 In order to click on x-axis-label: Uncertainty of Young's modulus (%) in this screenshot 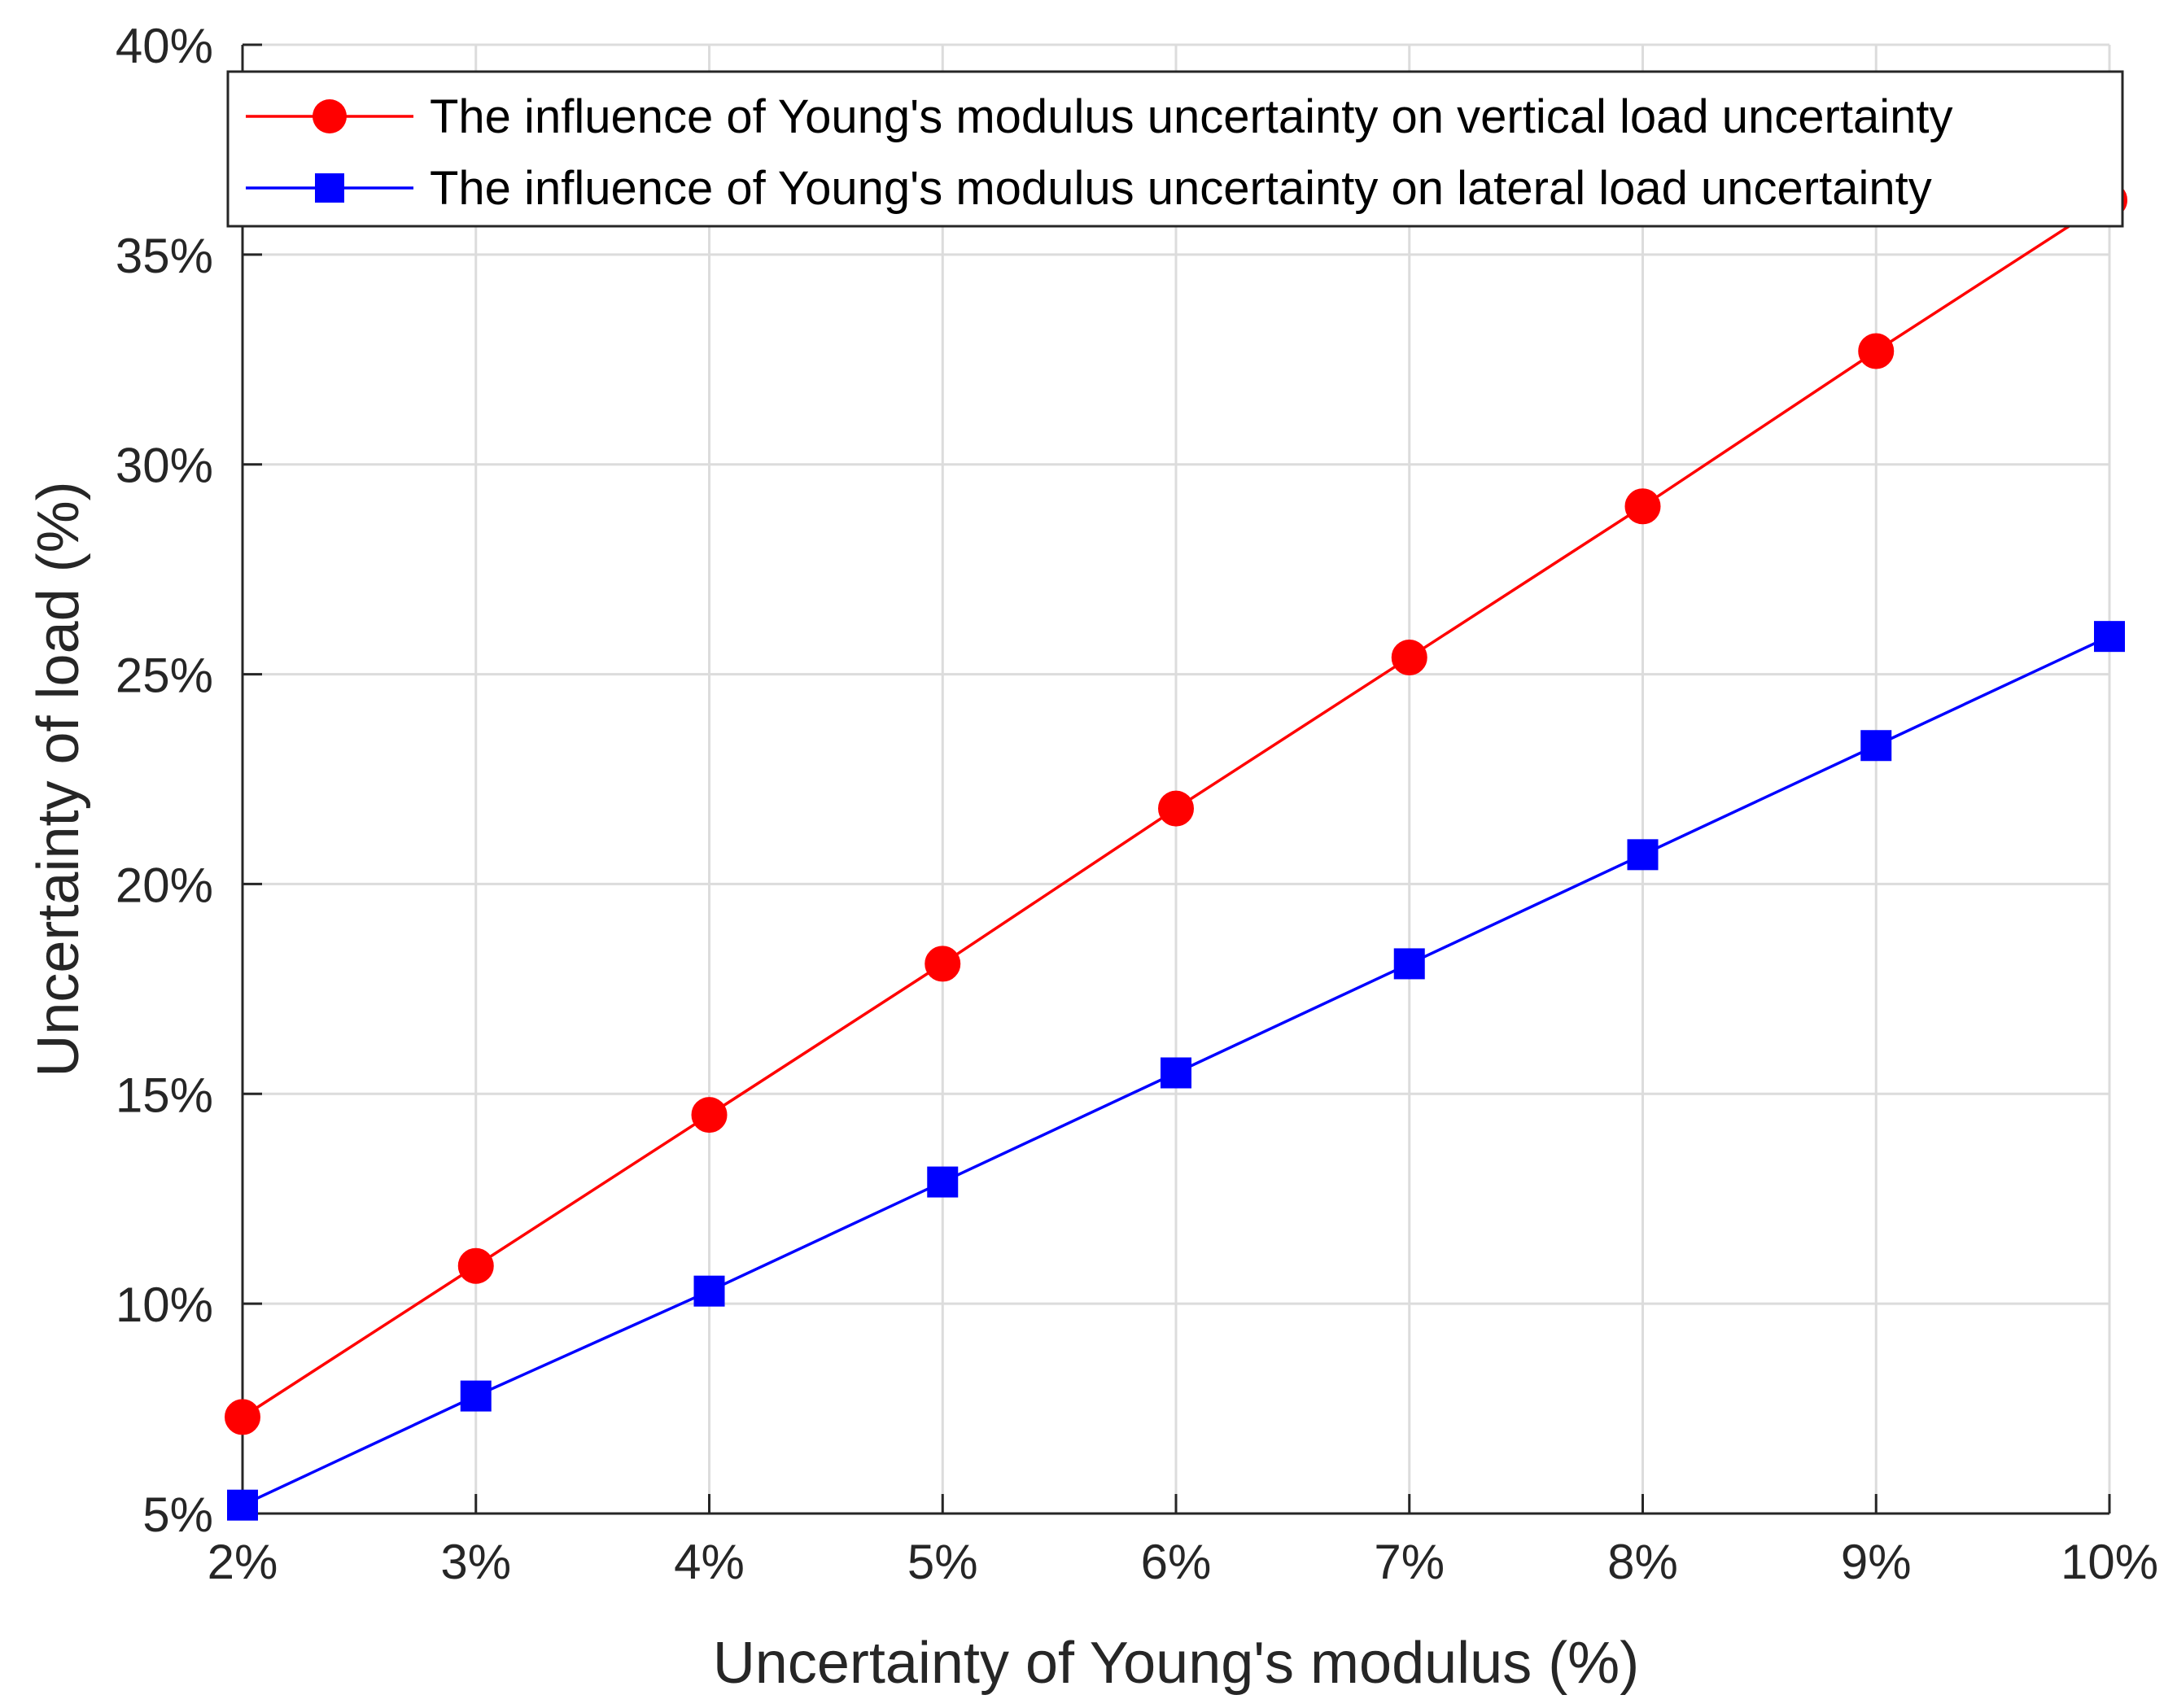, I will do `click(1176, 1663)`.